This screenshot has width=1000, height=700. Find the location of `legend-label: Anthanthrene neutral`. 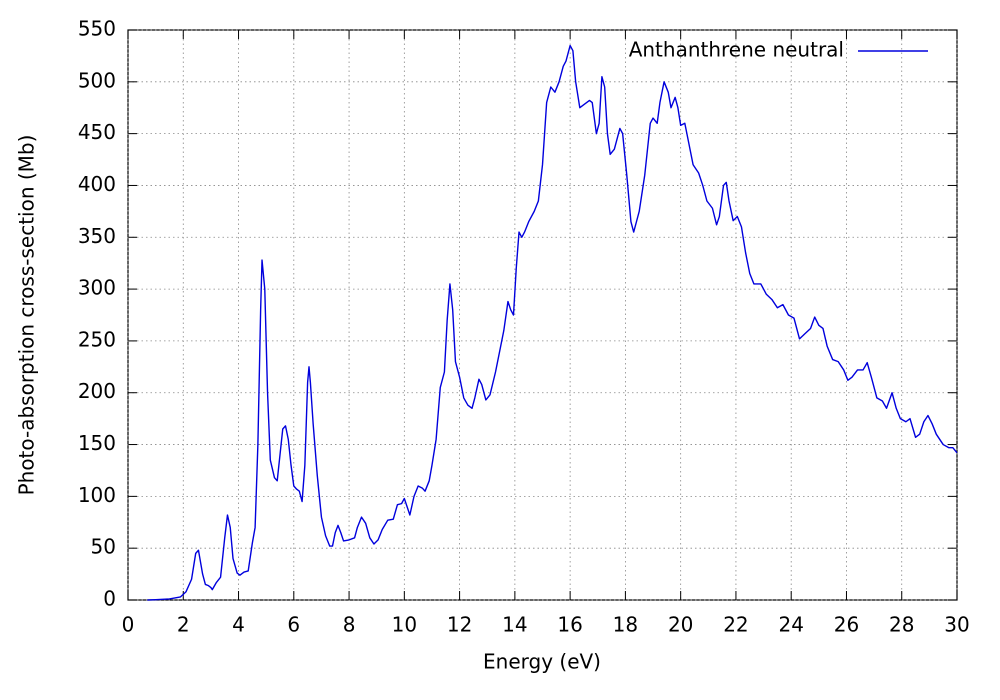

legend-label: Anthanthrene neutral is located at coordinates (736, 50).